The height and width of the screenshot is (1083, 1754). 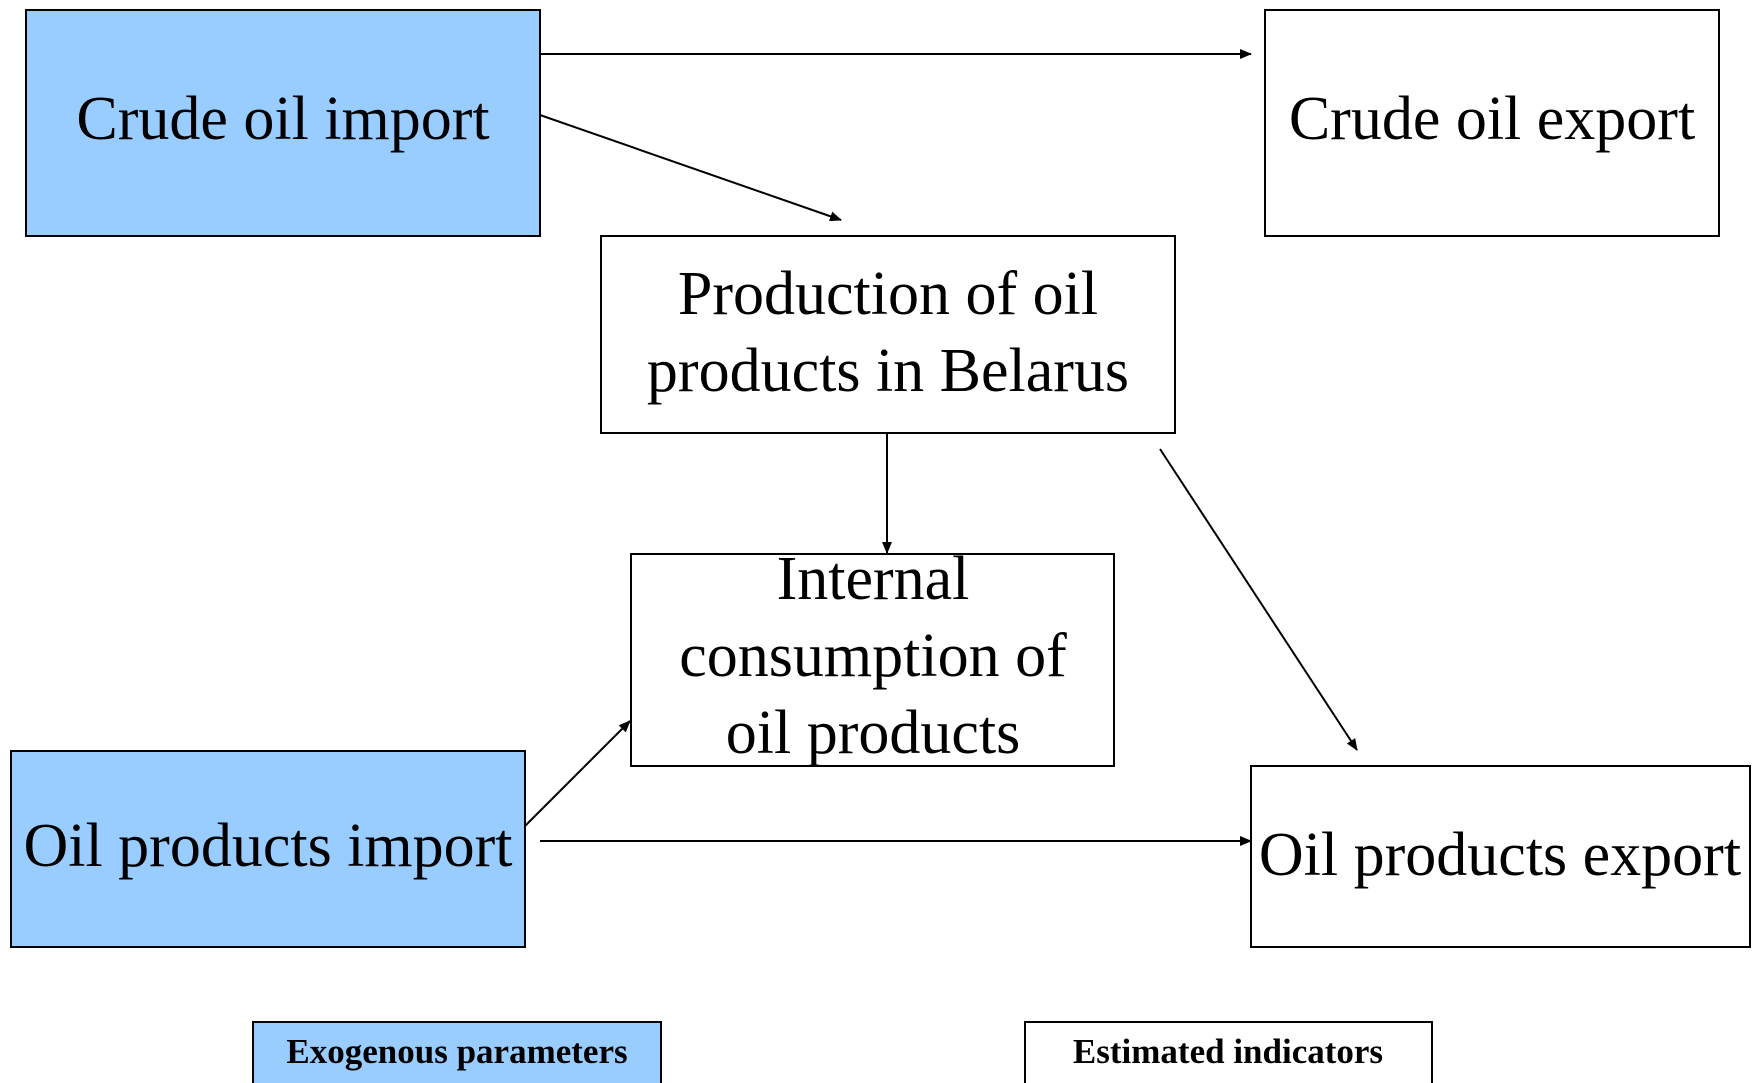 I want to click on node-label: Oil products import, so click(x=267, y=846).